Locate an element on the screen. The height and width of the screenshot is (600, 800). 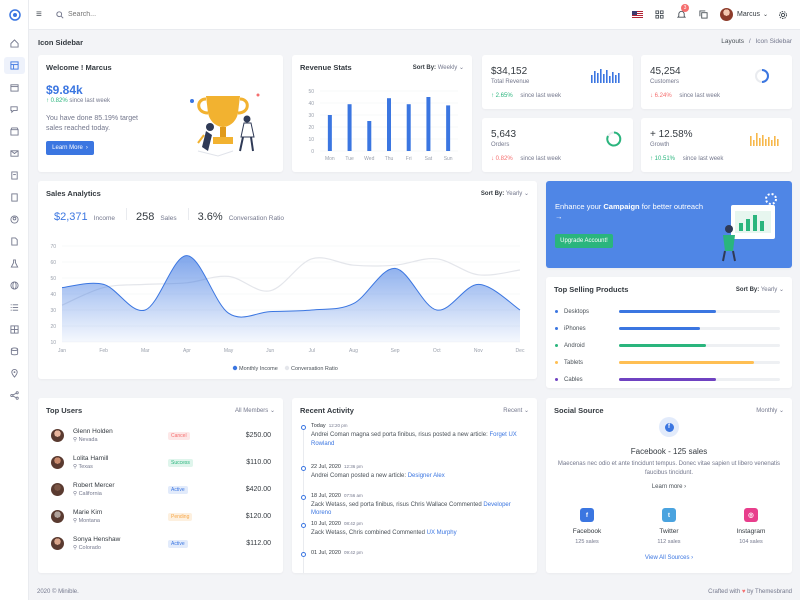
footer-copyright: 2020 © Minible. is located at coordinates (58, 591).